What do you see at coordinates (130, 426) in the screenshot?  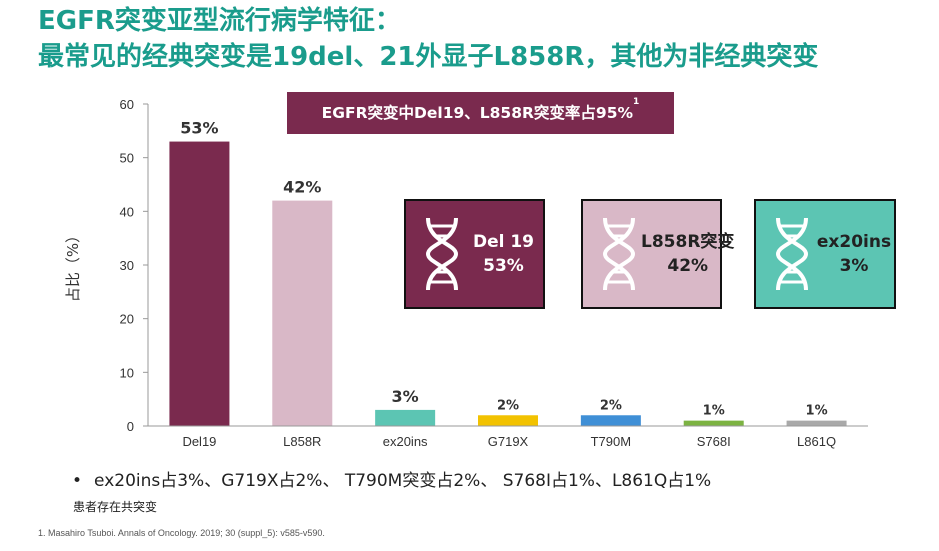 I see `y-tick-label: 0` at bounding box center [130, 426].